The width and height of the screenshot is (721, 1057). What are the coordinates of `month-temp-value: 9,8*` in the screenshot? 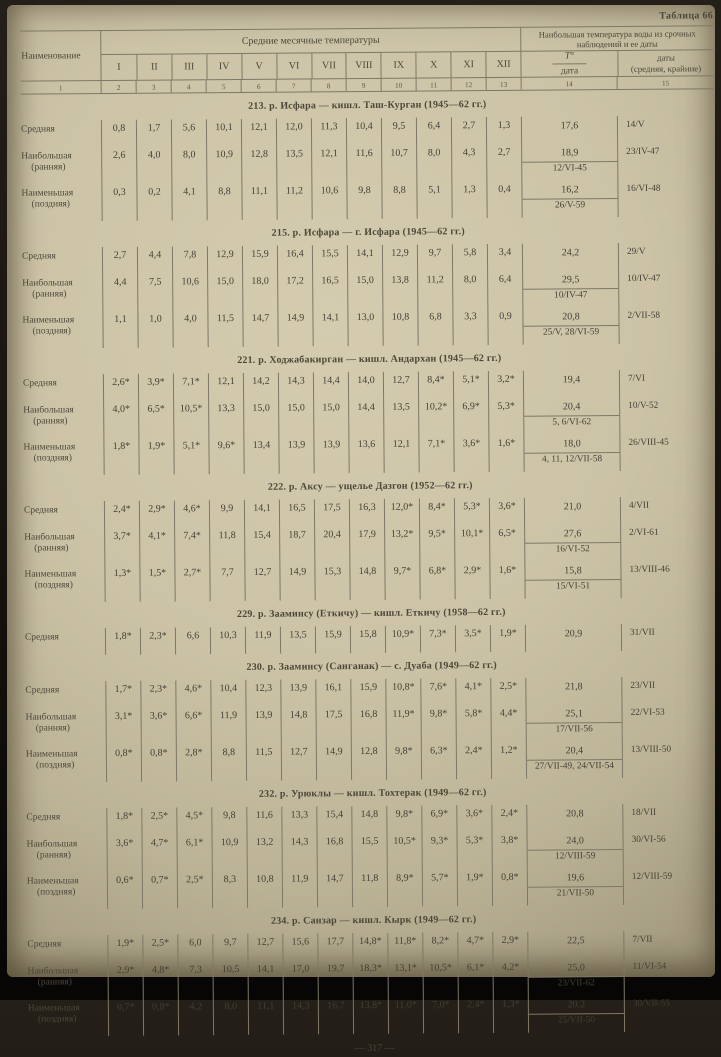 It's located at (438, 724).